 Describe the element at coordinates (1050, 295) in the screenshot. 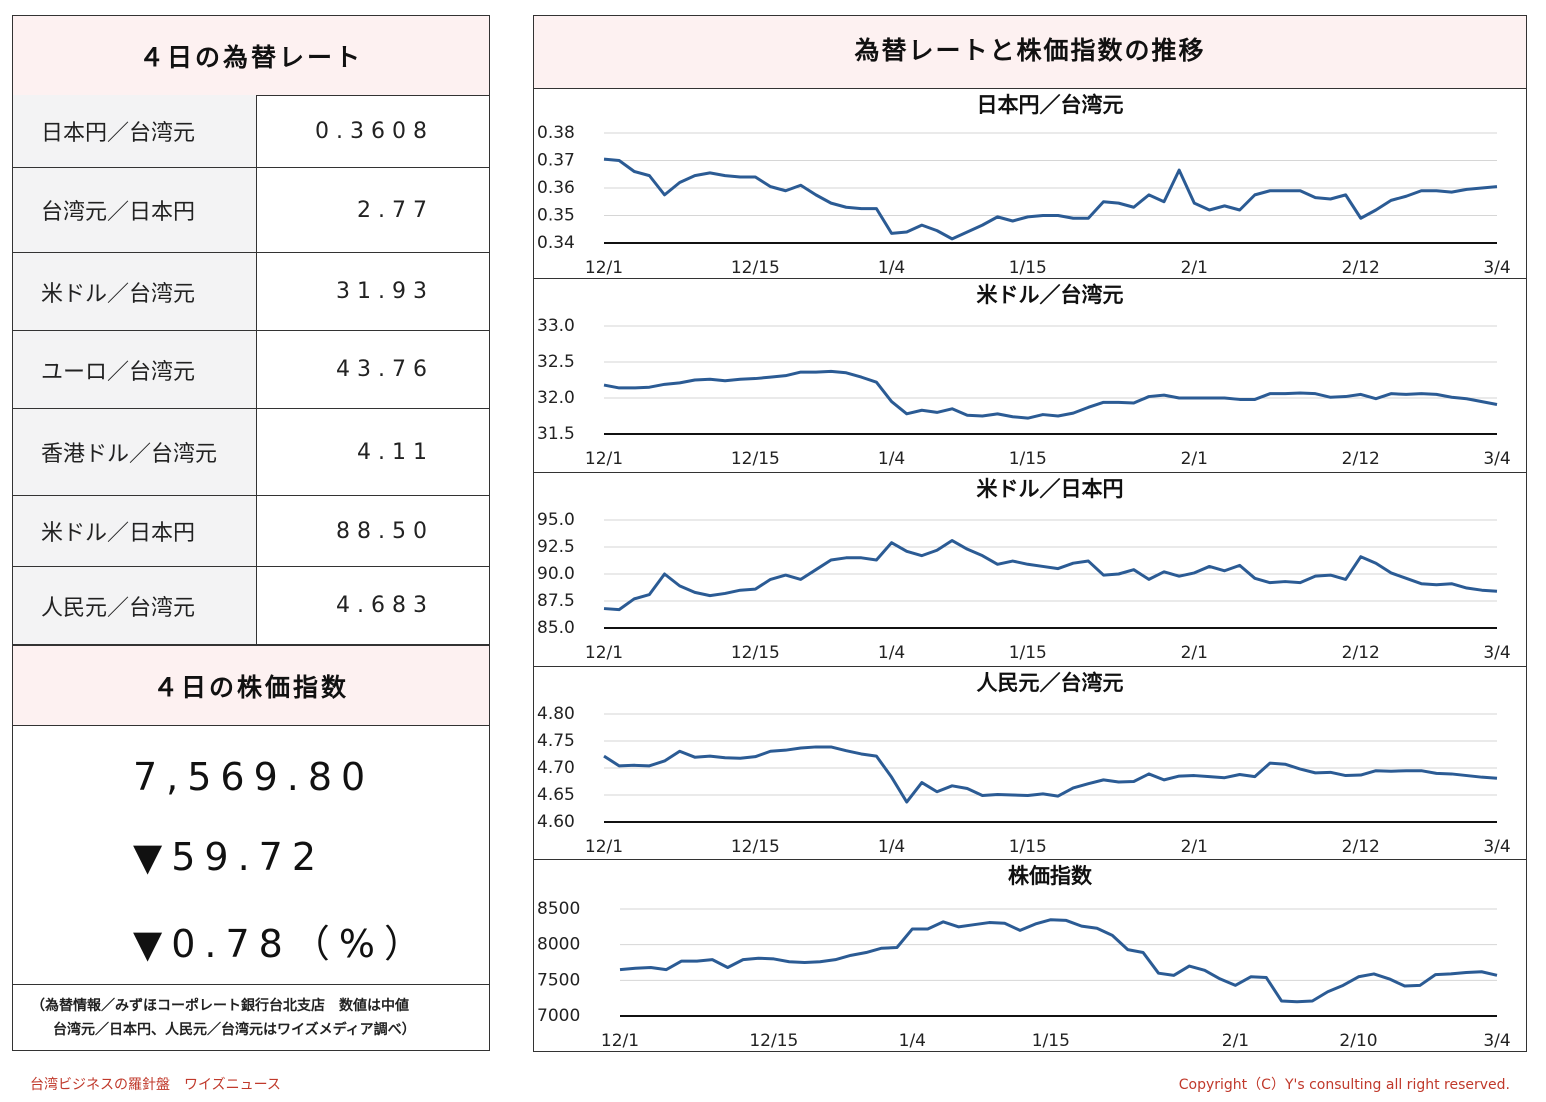

I see `chart-title: 米ドル／台湾元` at that location.